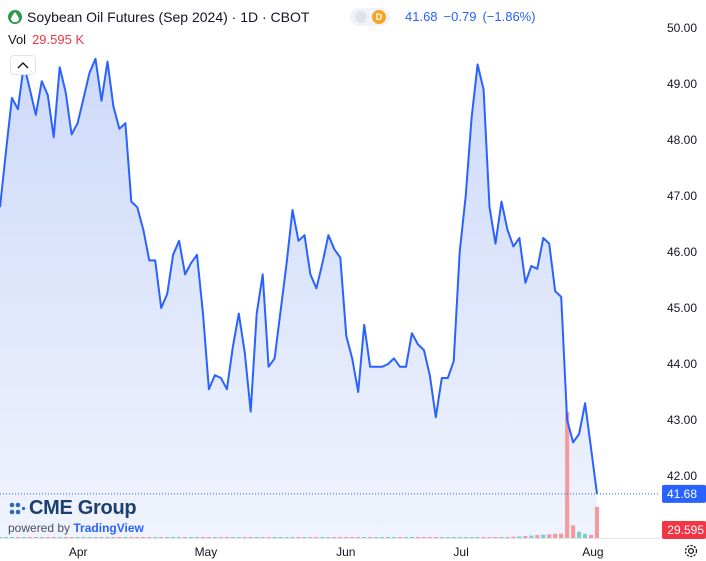 This screenshot has height=561, width=706. What do you see at coordinates (682, 308) in the screenshot?
I see `y-tick-label: 45.00` at bounding box center [682, 308].